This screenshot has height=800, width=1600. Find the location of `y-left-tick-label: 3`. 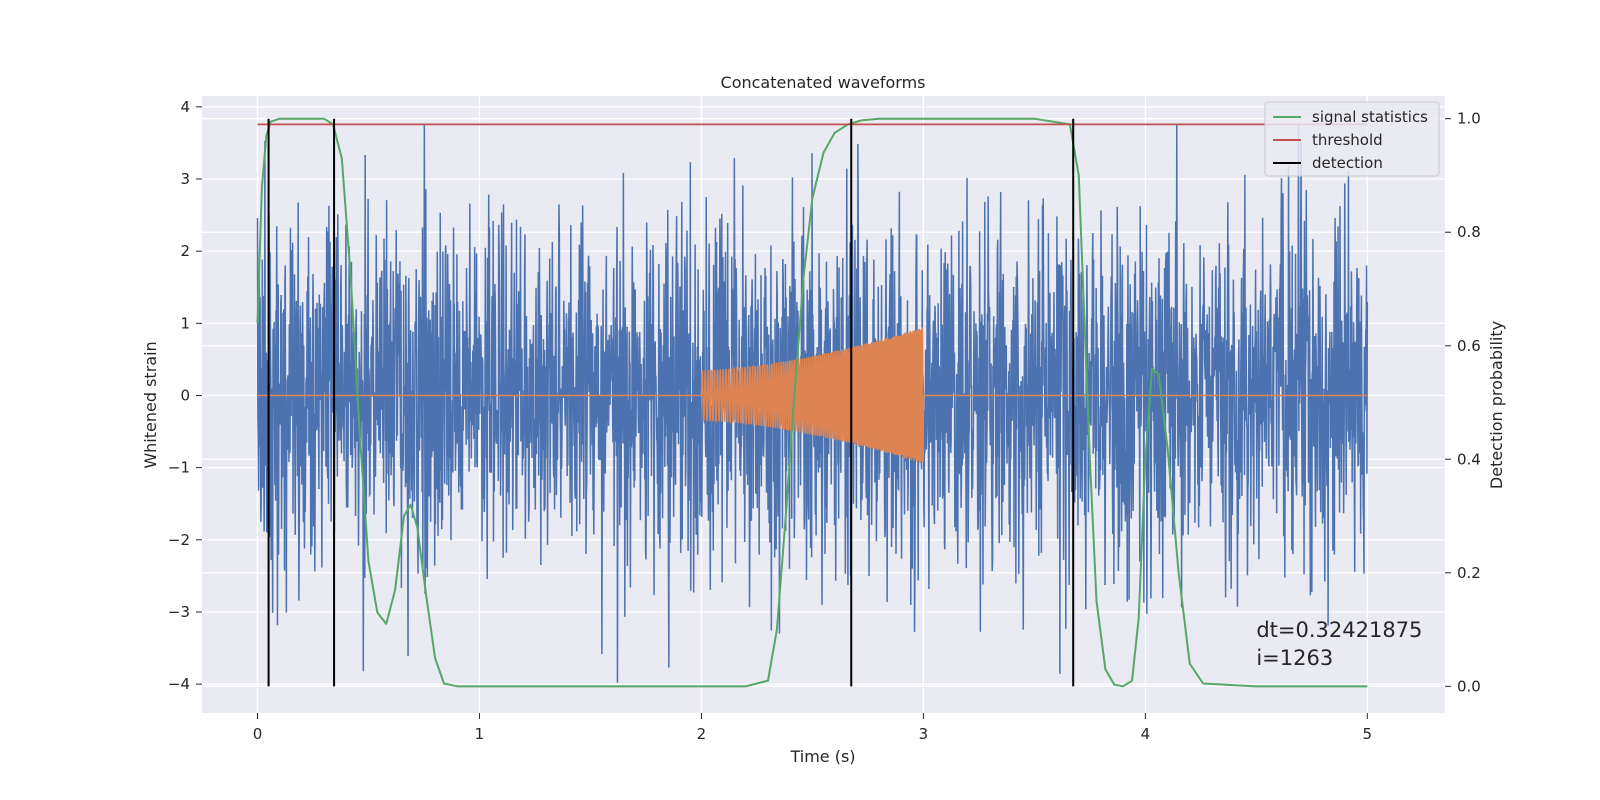

y-left-tick-label: 3 is located at coordinates (185, 179).